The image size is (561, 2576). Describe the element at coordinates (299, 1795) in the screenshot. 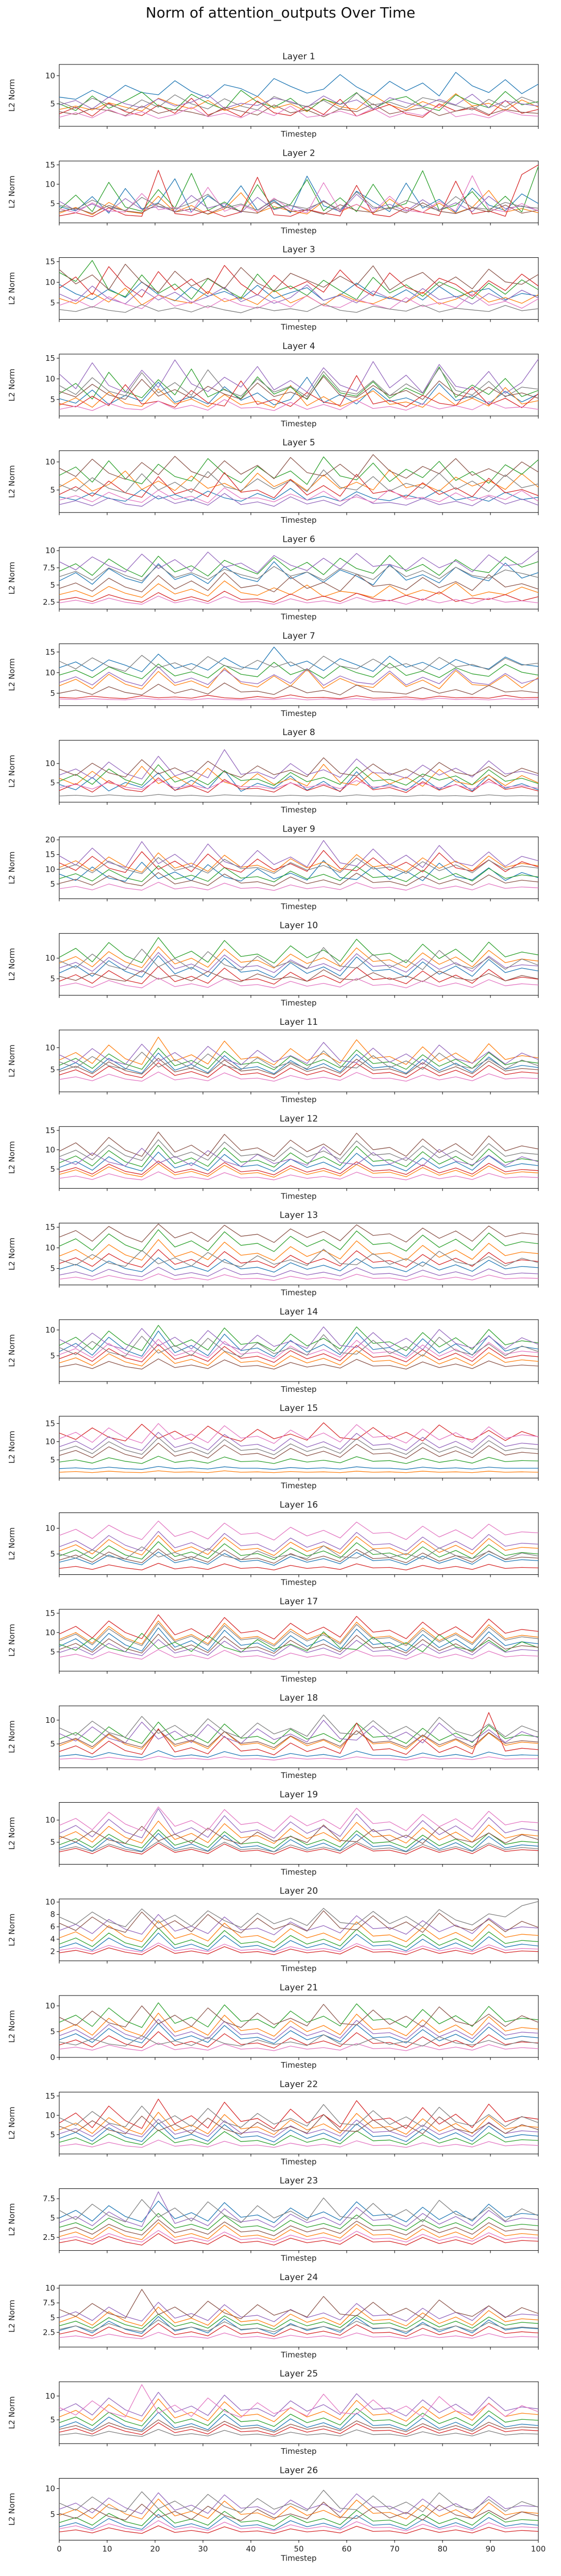

I see `panel-title: Layer 19` at that location.